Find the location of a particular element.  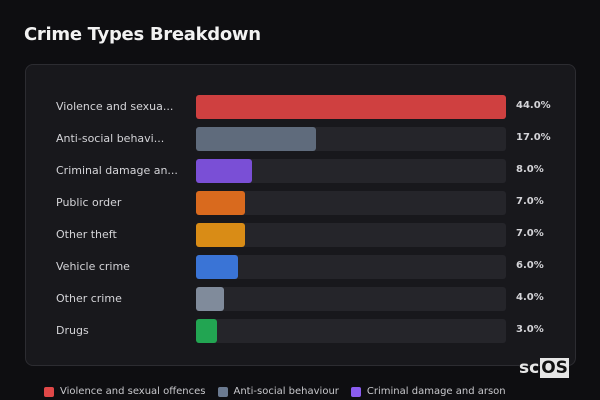

bar-row: Criminal damage an... 8.0% is located at coordinates (300, 171).